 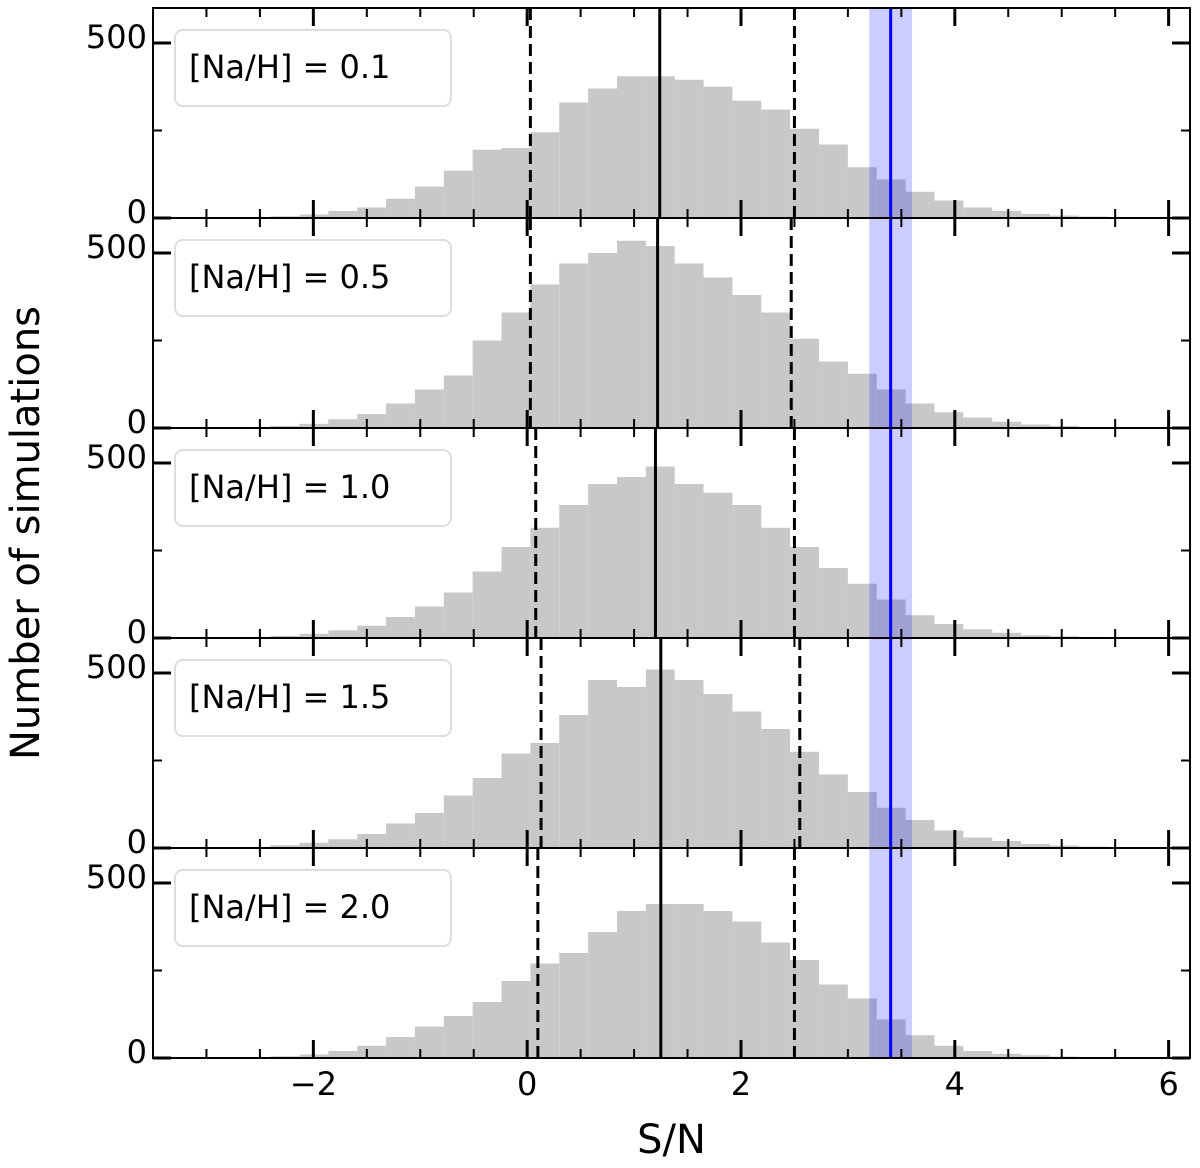 What do you see at coordinates (289, 697) in the screenshot?
I see `annotation: [Na/H] = 1.5` at bounding box center [289, 697].